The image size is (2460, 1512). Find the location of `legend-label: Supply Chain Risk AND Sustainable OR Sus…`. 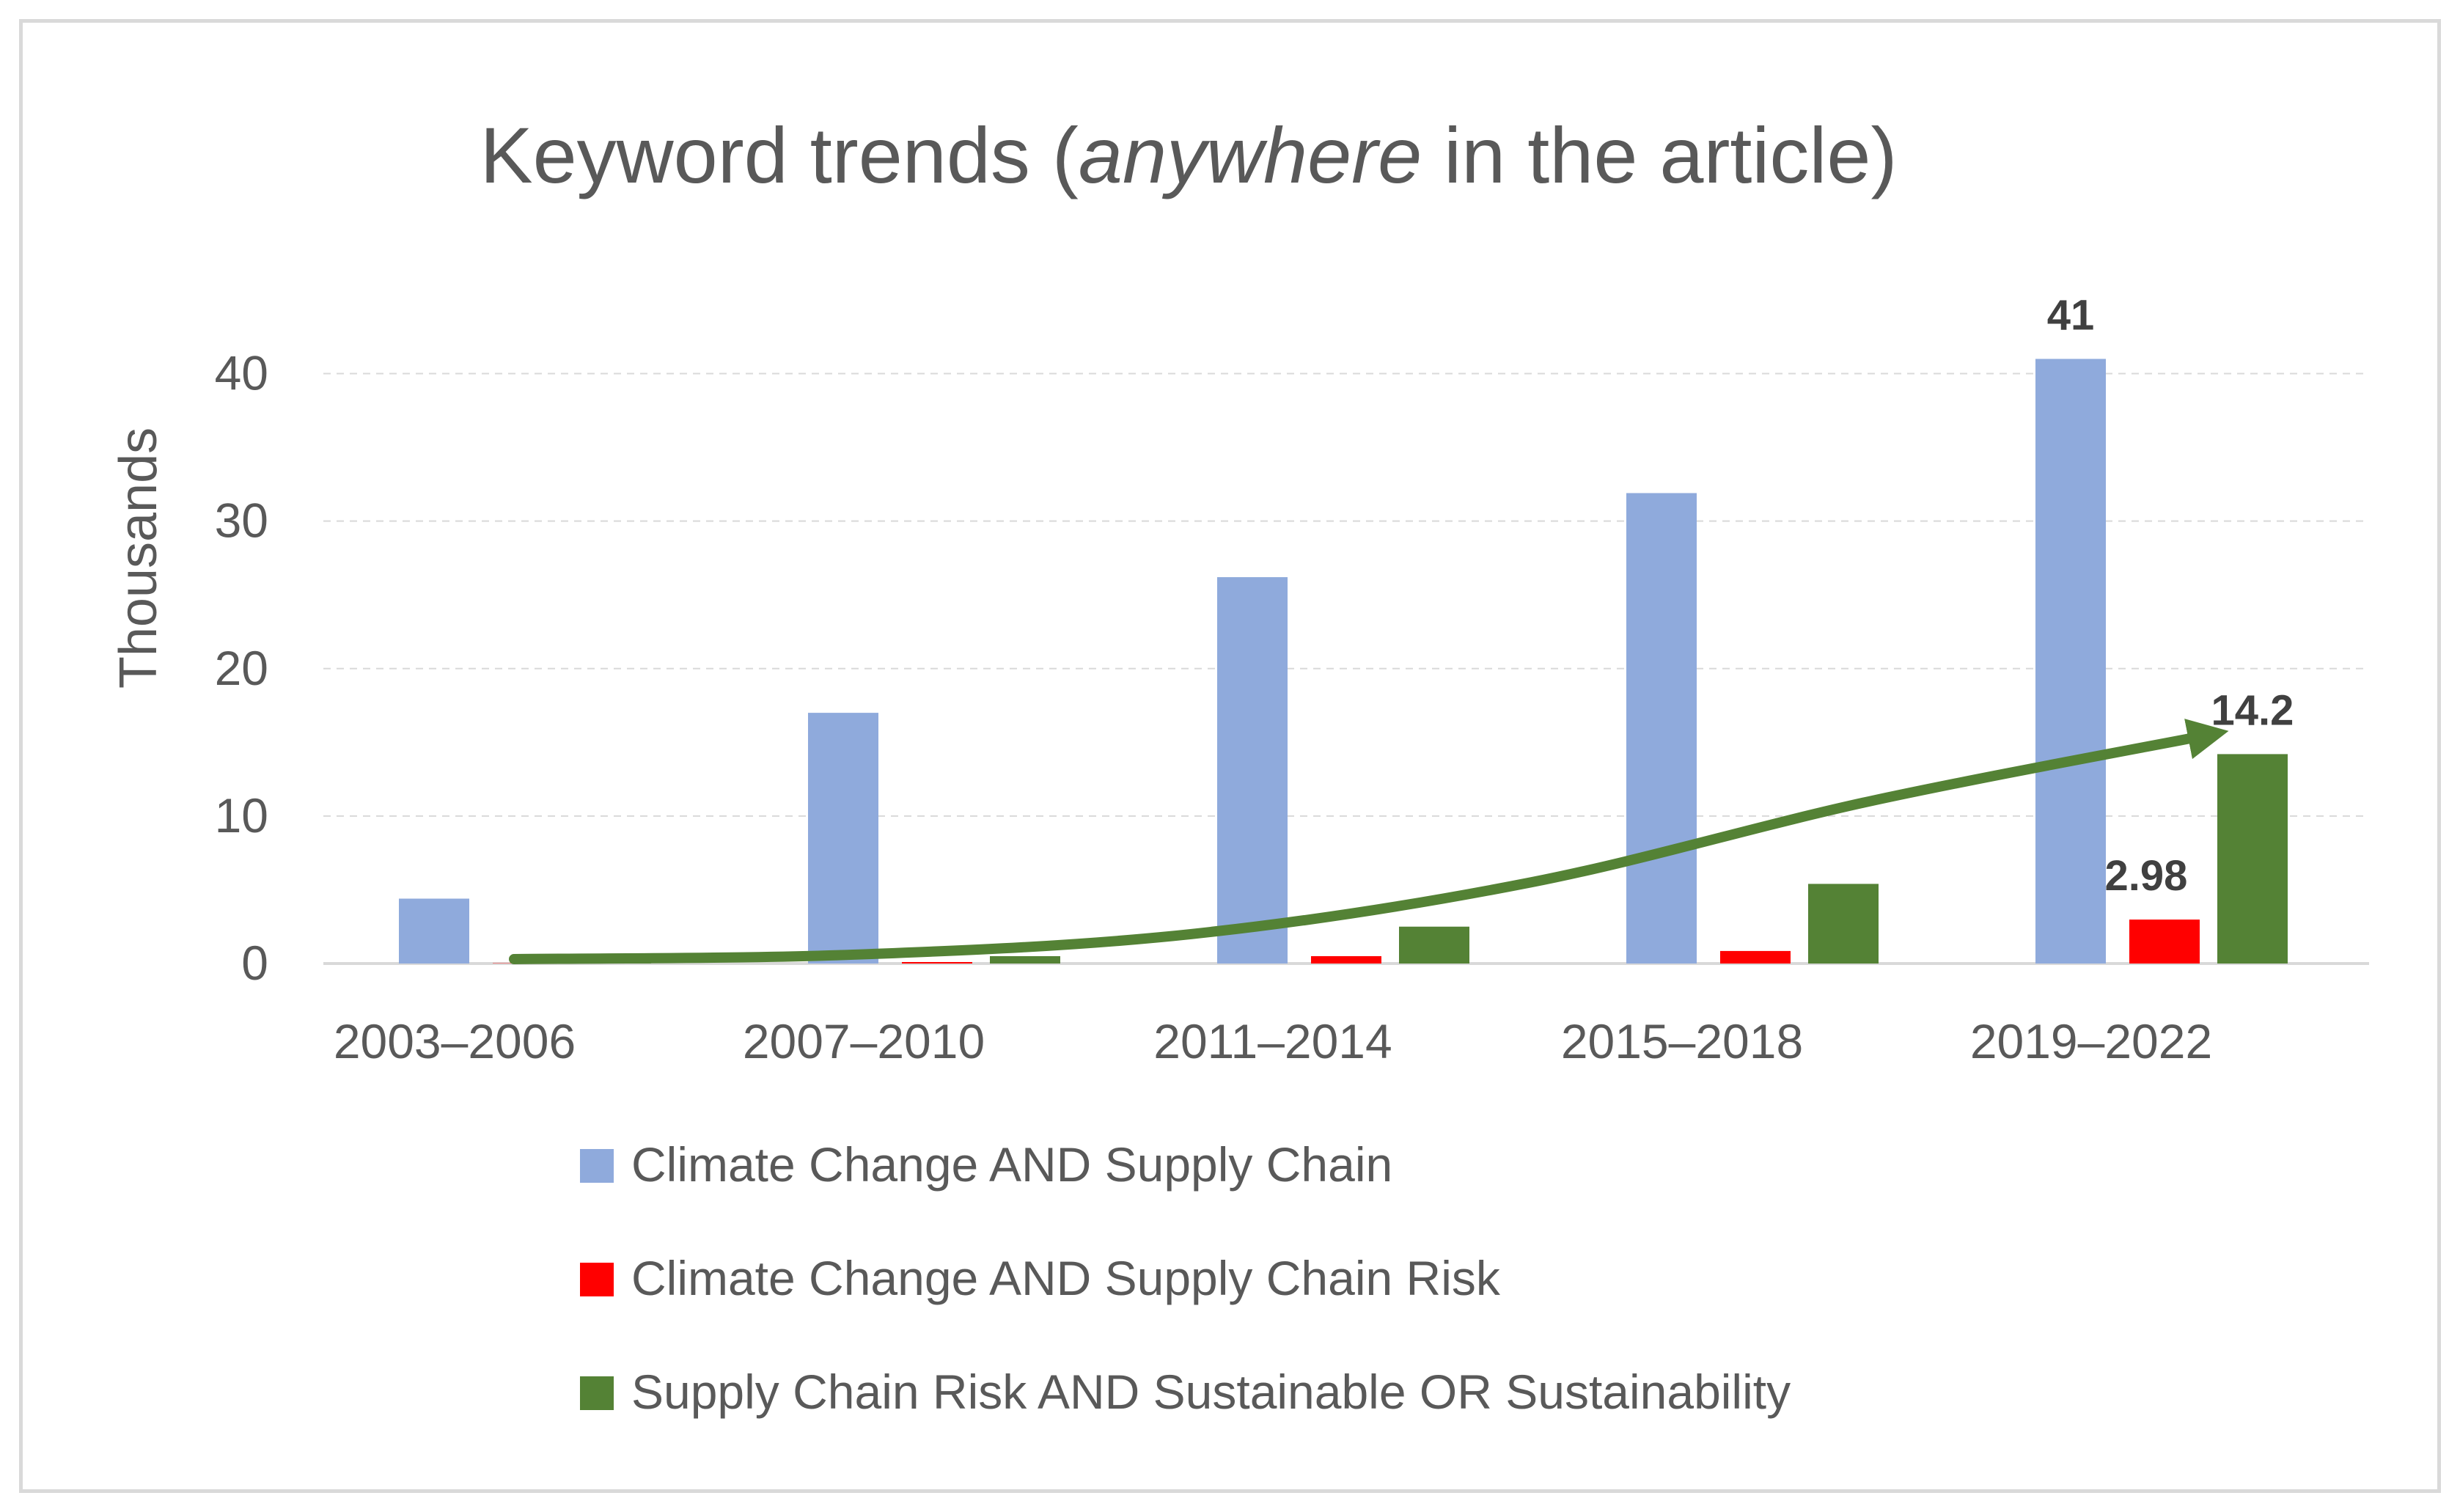

legend-label: Supply Chain Risk AND Sustainable OR Sus… is located at coordinates (1211, 1392).